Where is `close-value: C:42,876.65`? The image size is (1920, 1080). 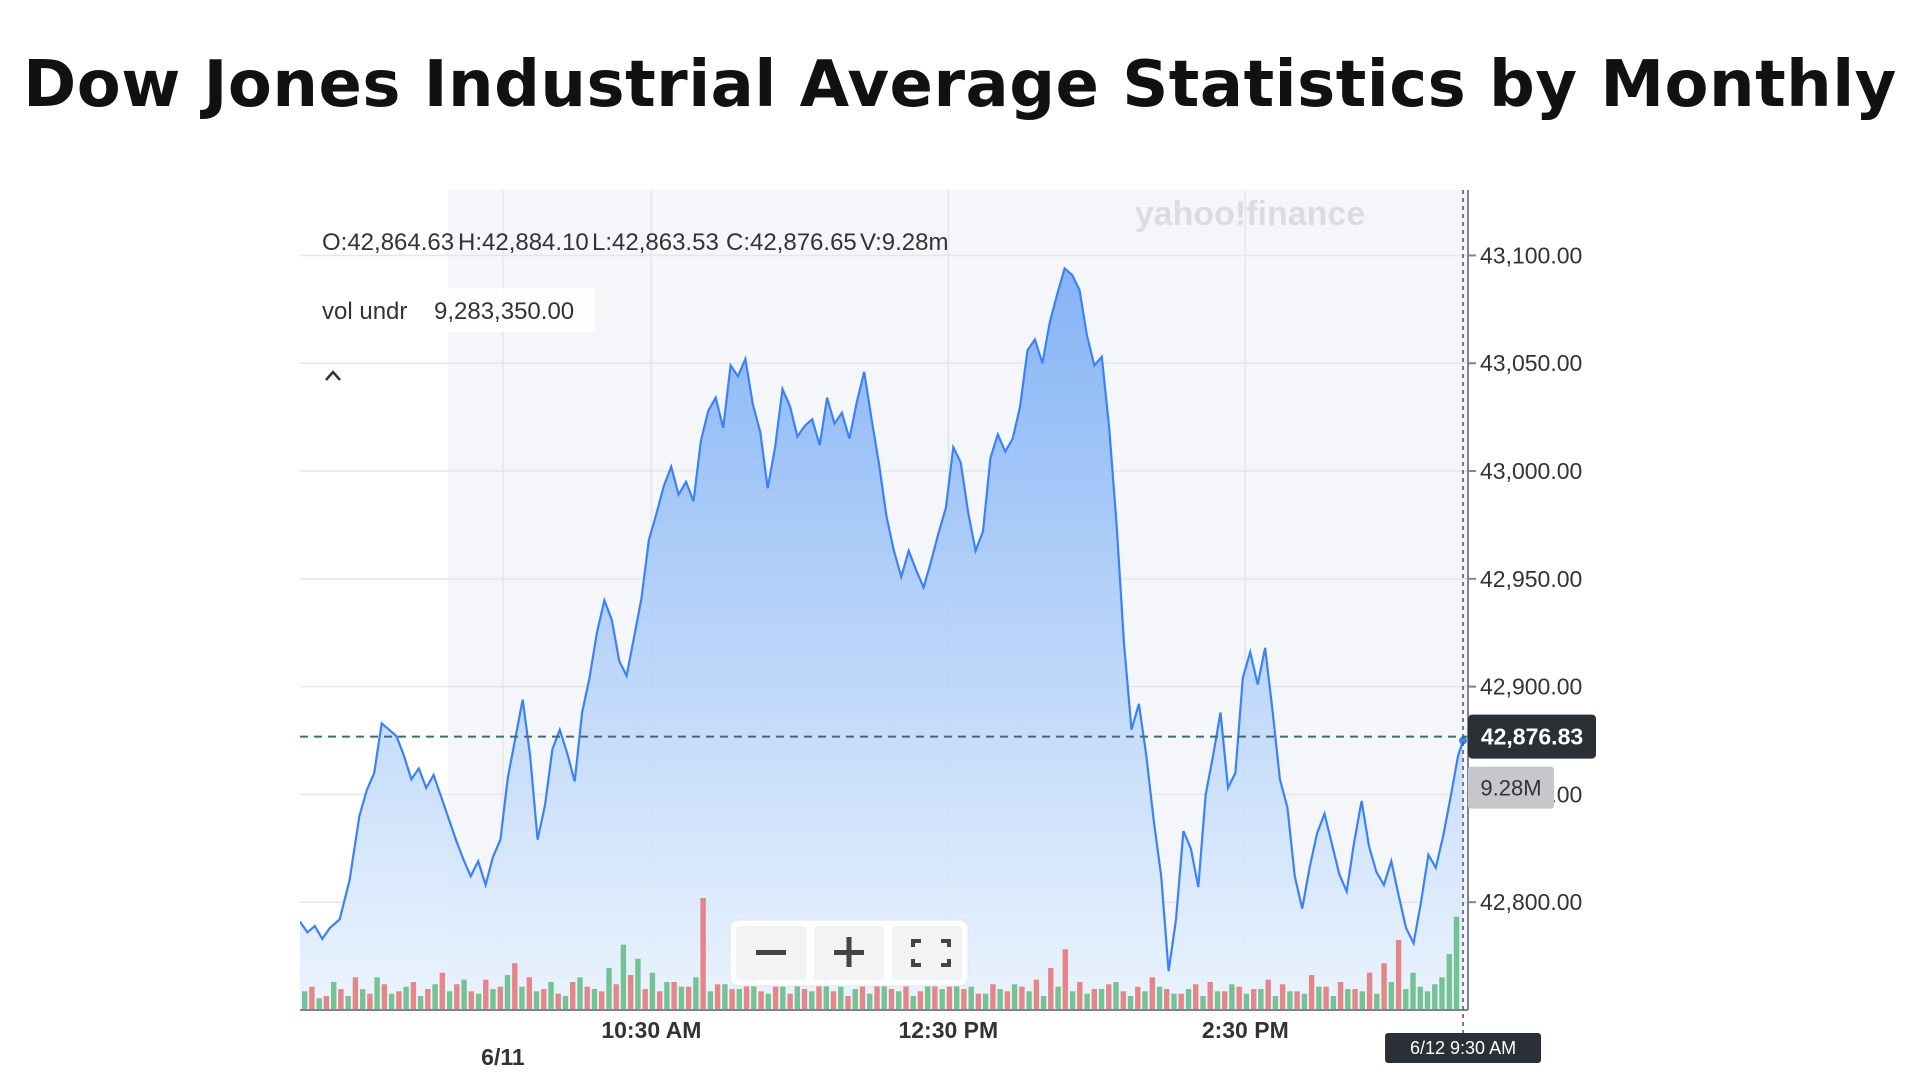 close-value: C:42,876.65 is located at coordinates (791, 242).